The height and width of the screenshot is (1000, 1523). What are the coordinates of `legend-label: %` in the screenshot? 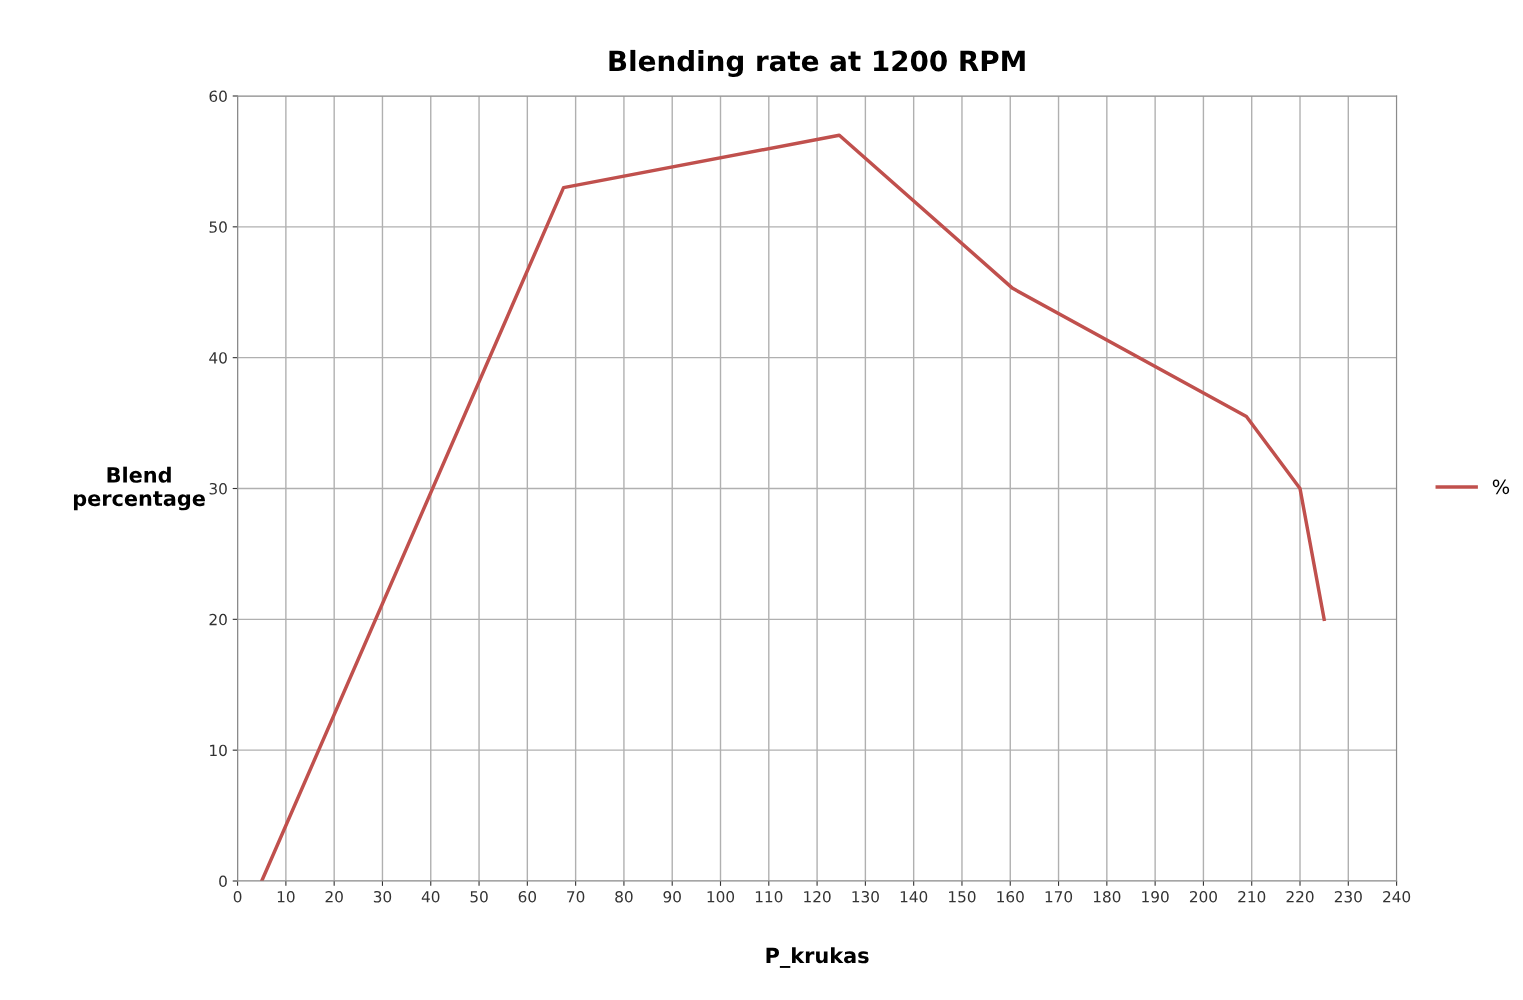 It's located at (1501, 487).